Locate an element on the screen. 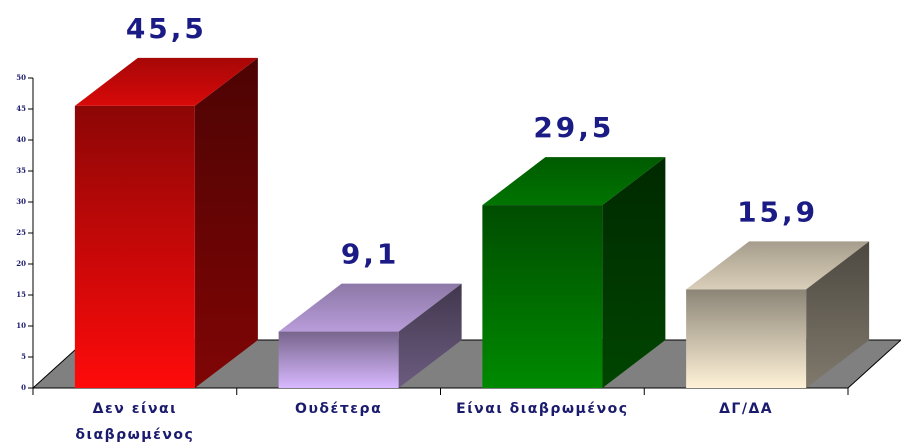 The height and width of the screenshot is (445, 901). y-tick-label: 30 is located at coordinates (21, 201).